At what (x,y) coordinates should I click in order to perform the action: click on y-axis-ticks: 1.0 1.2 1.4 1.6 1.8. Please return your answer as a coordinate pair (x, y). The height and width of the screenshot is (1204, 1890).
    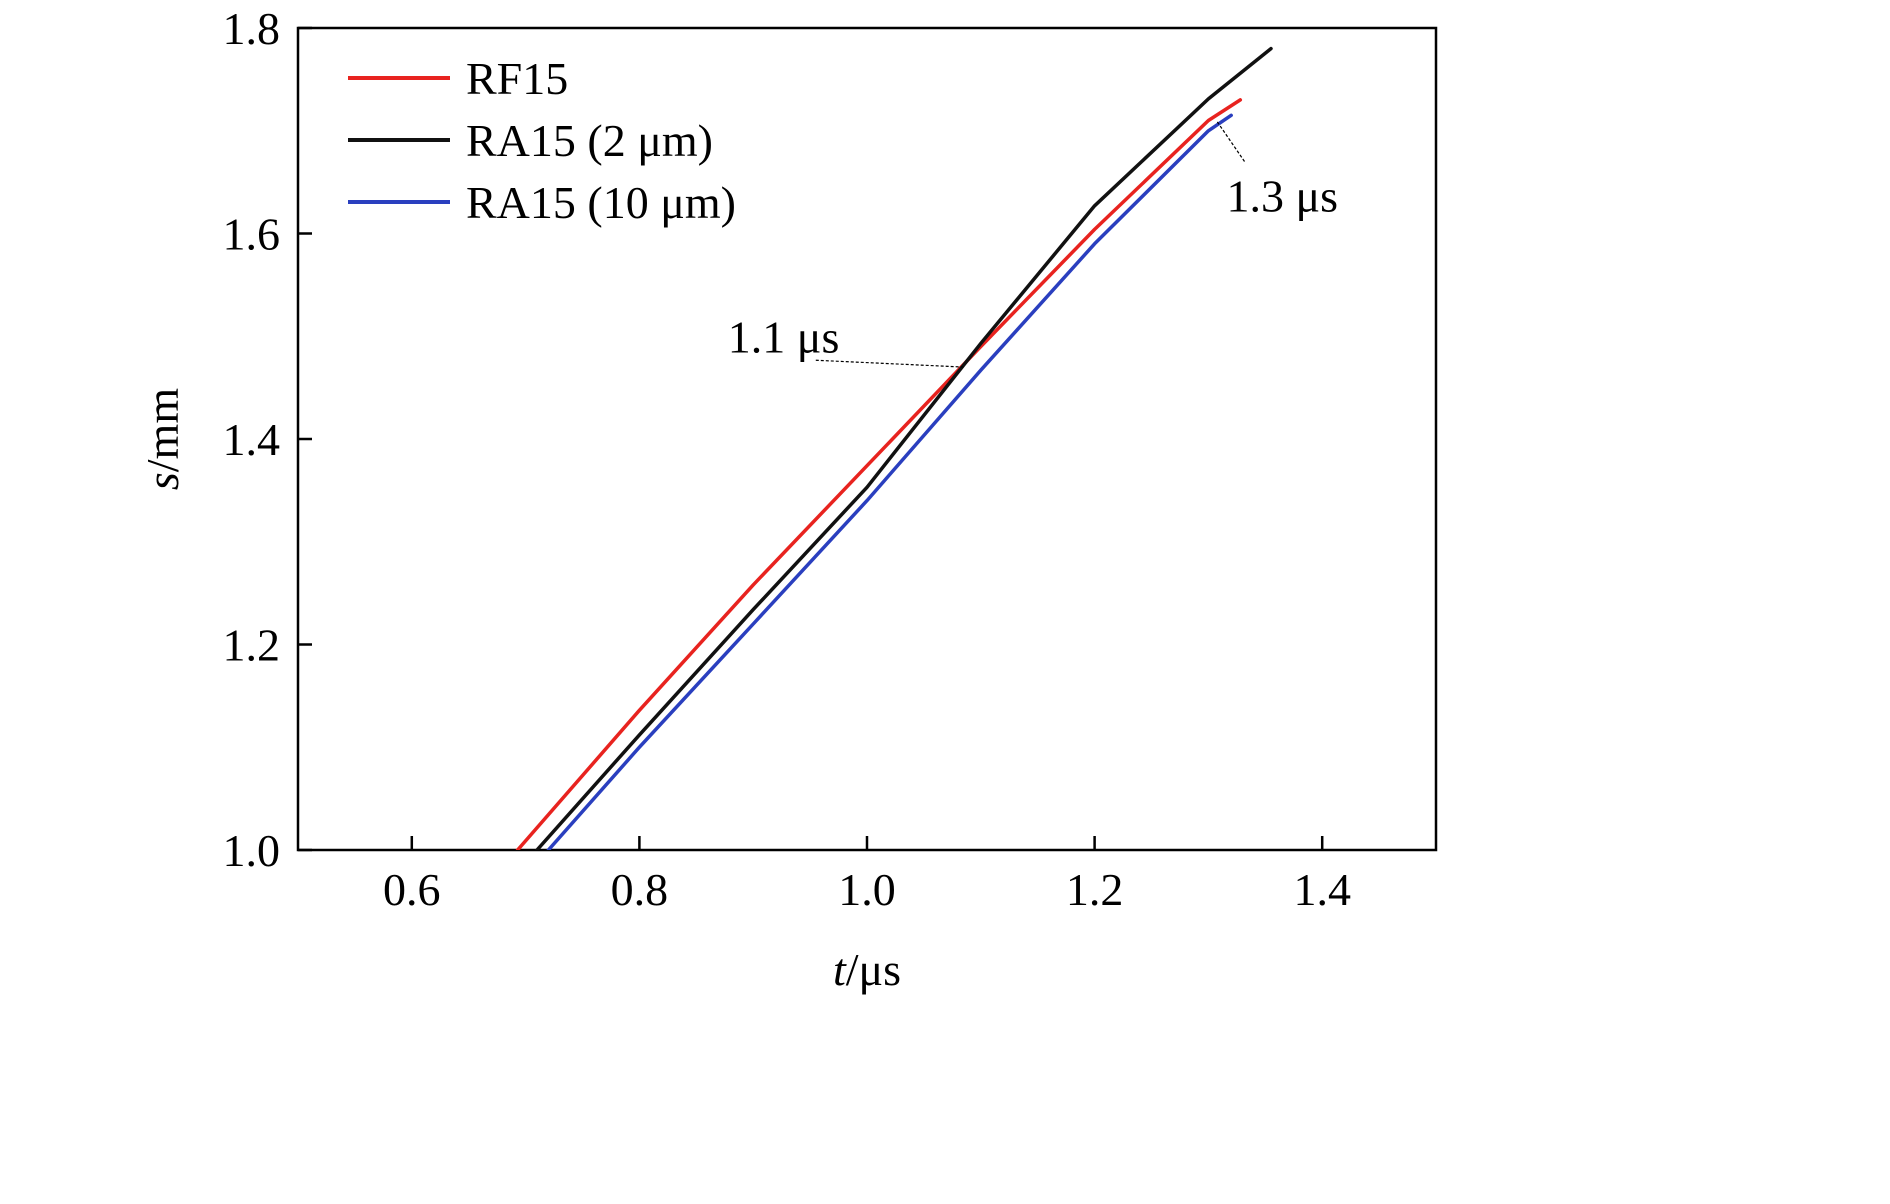
    Looking at the image, I should click on (267, 439).